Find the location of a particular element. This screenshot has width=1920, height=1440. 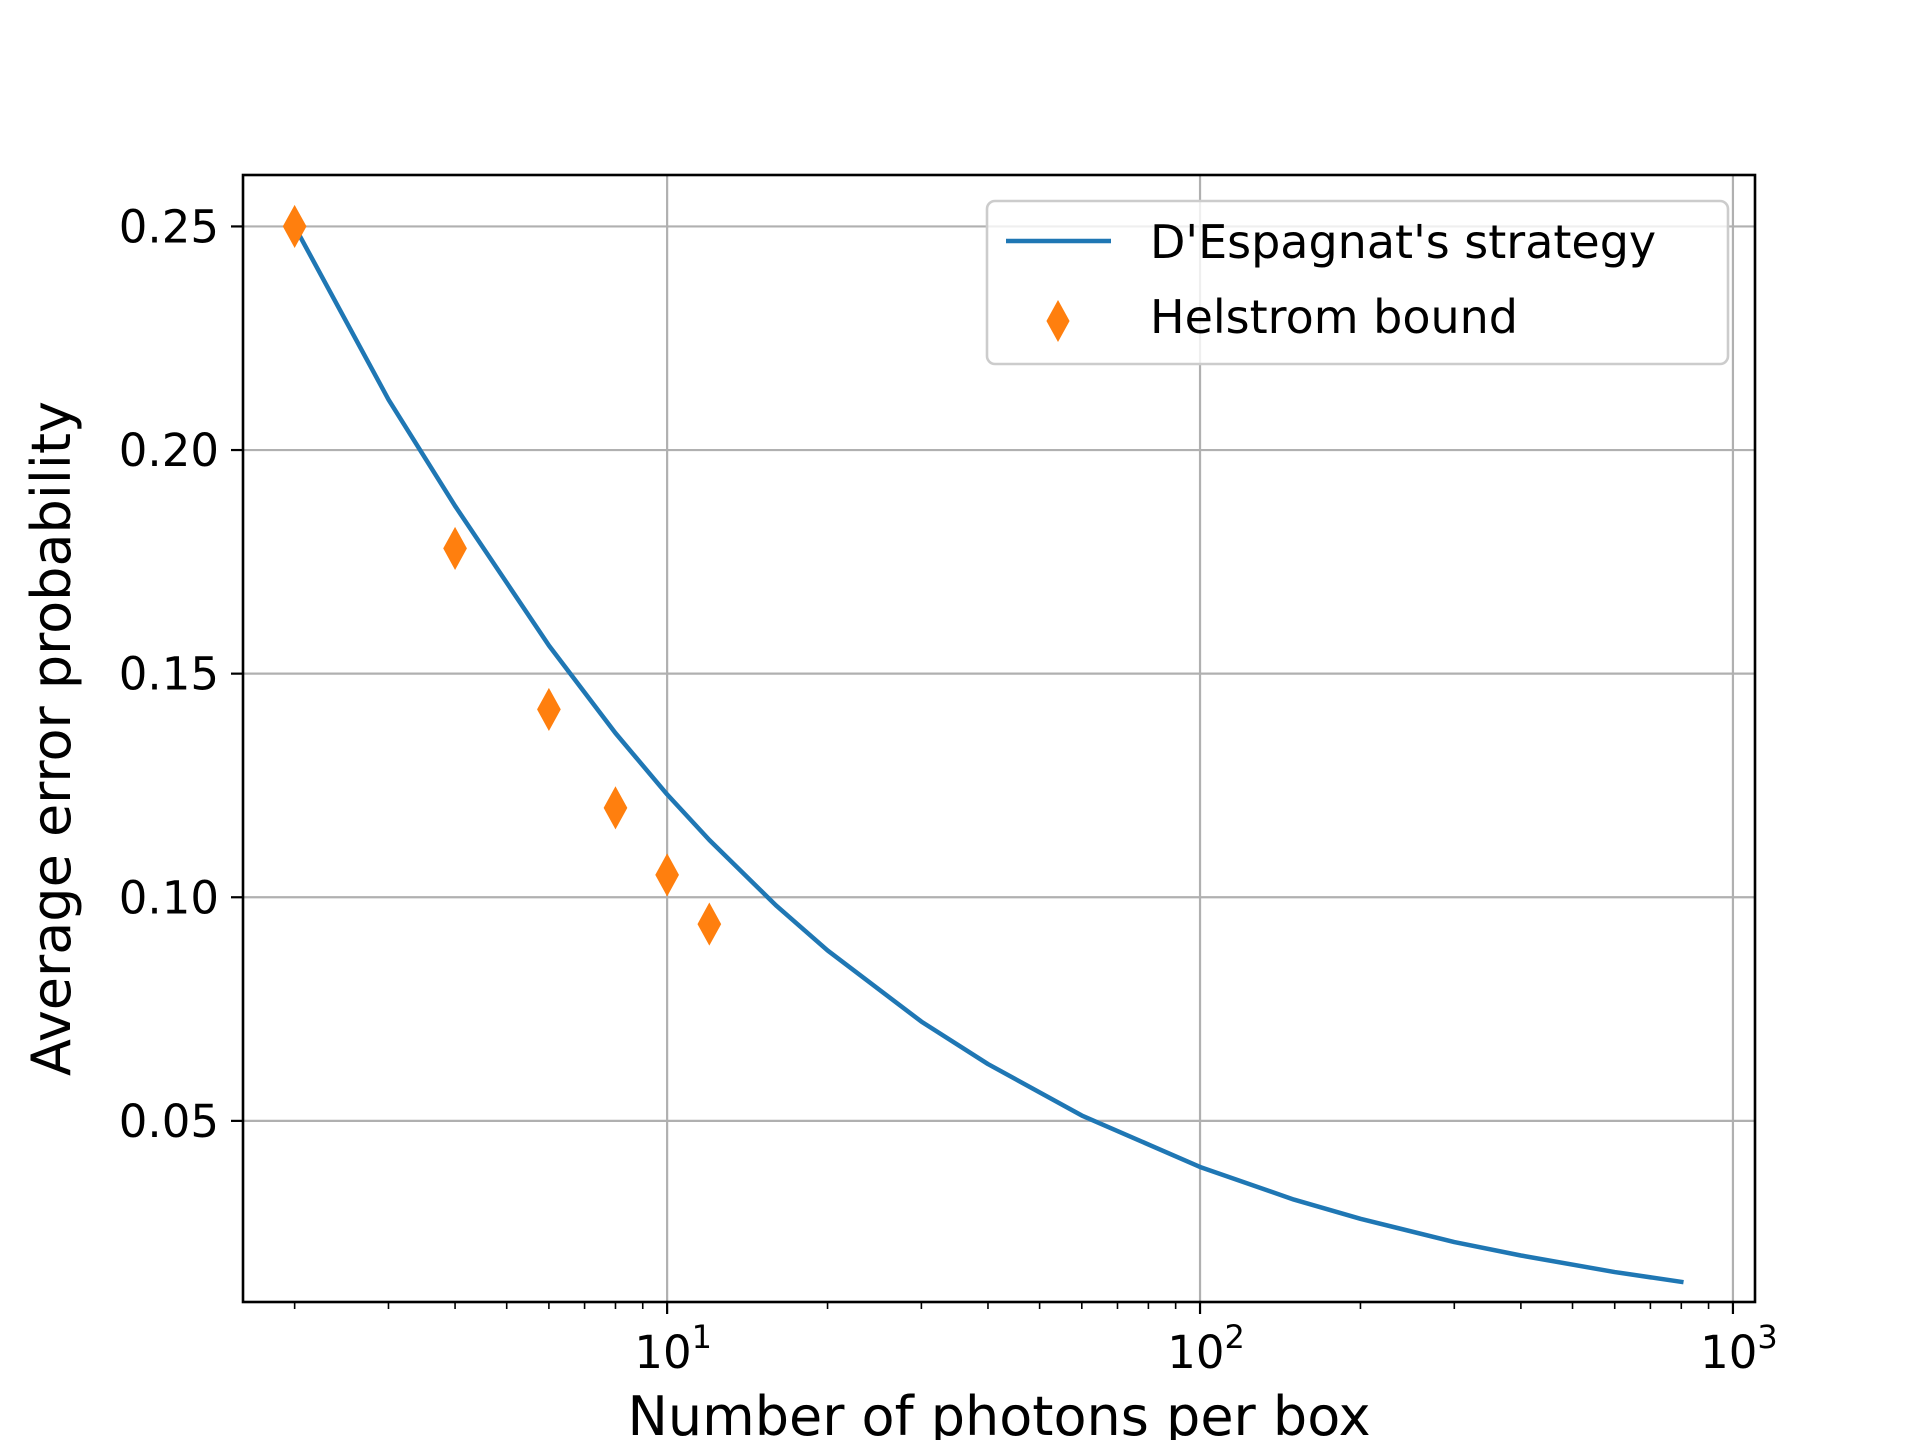

y-axis-label: Average error probability is located at coordinates (51, 738).